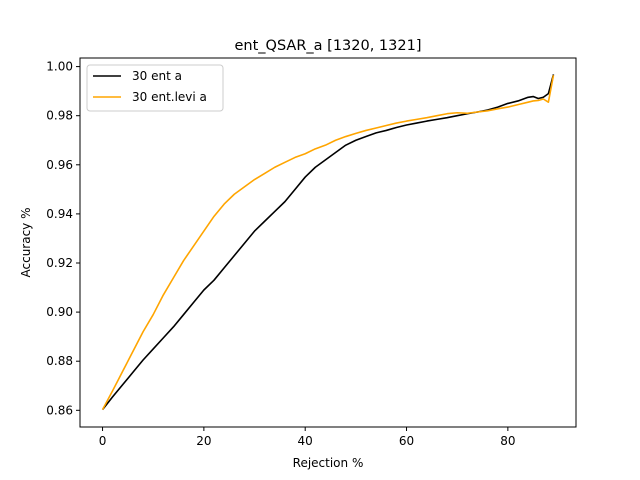  I want to click on x-tick-label: 40, so click(305, 441).